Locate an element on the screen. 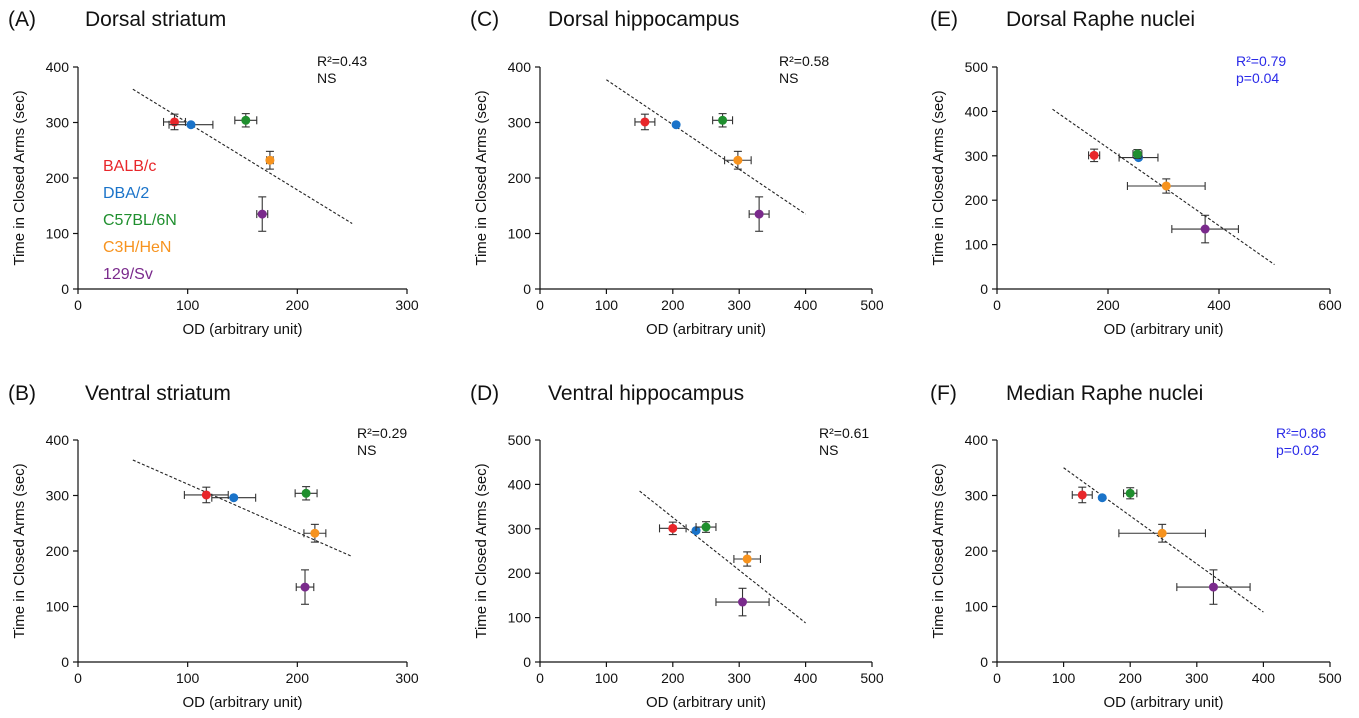 The image size is (1359, 718). stats-annotation: p=0.02 is located at coordinates (1297, 450).